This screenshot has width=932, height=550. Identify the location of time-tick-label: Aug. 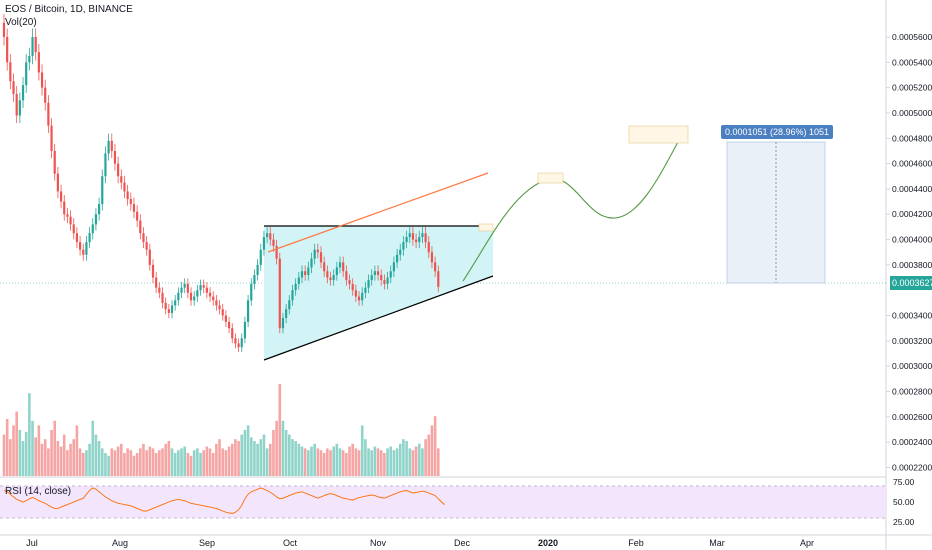
(120, 543).